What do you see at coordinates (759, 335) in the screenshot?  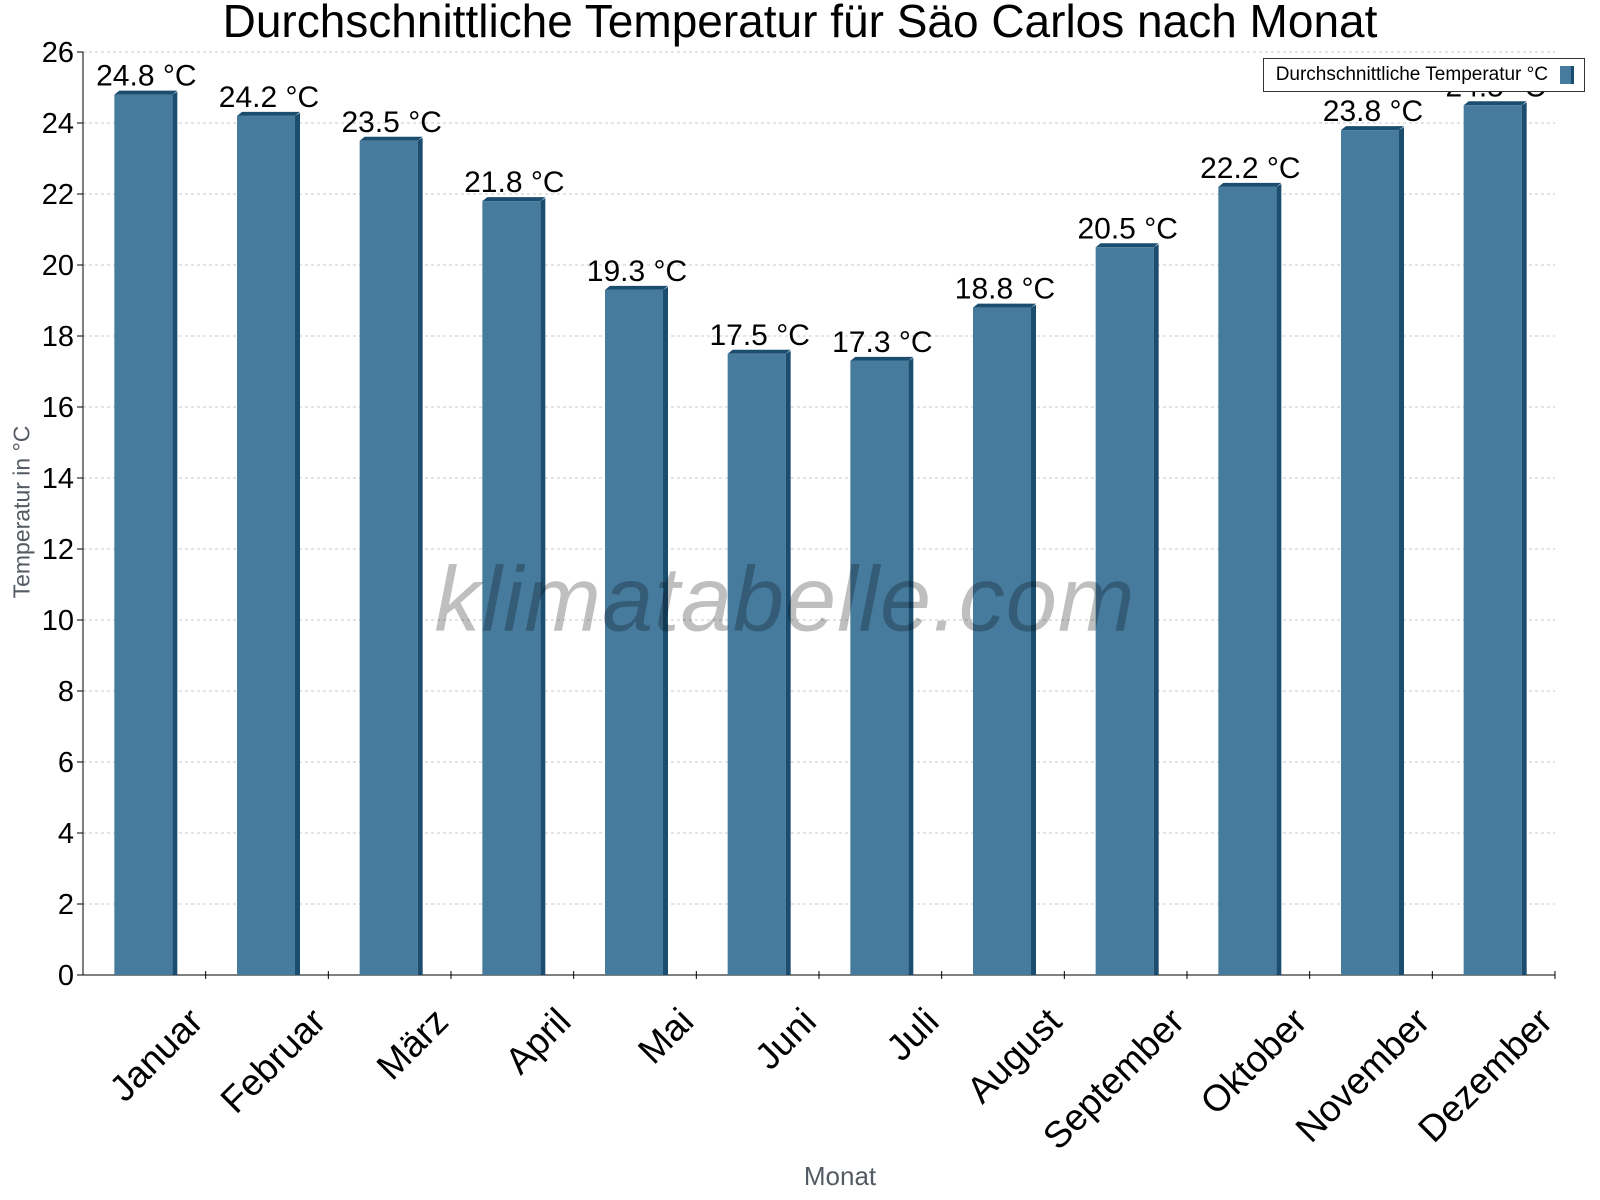 I see `data-label: 17.5 °C` at bounding box center [759, 335].